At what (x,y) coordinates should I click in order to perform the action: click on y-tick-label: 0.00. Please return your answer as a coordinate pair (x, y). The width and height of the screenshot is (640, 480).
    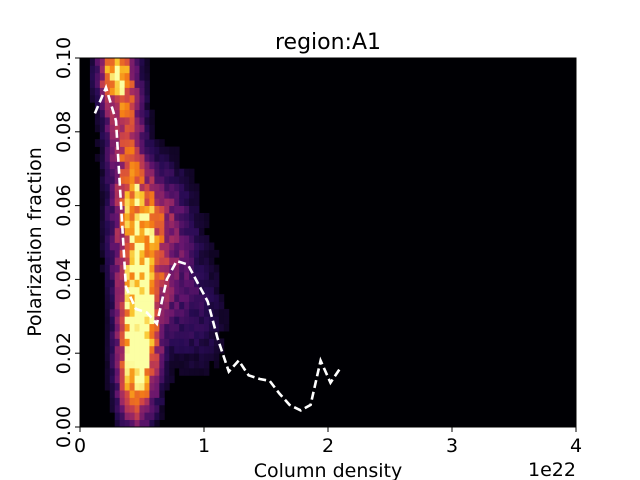
    Looking at the image, I should click on (64, 427).